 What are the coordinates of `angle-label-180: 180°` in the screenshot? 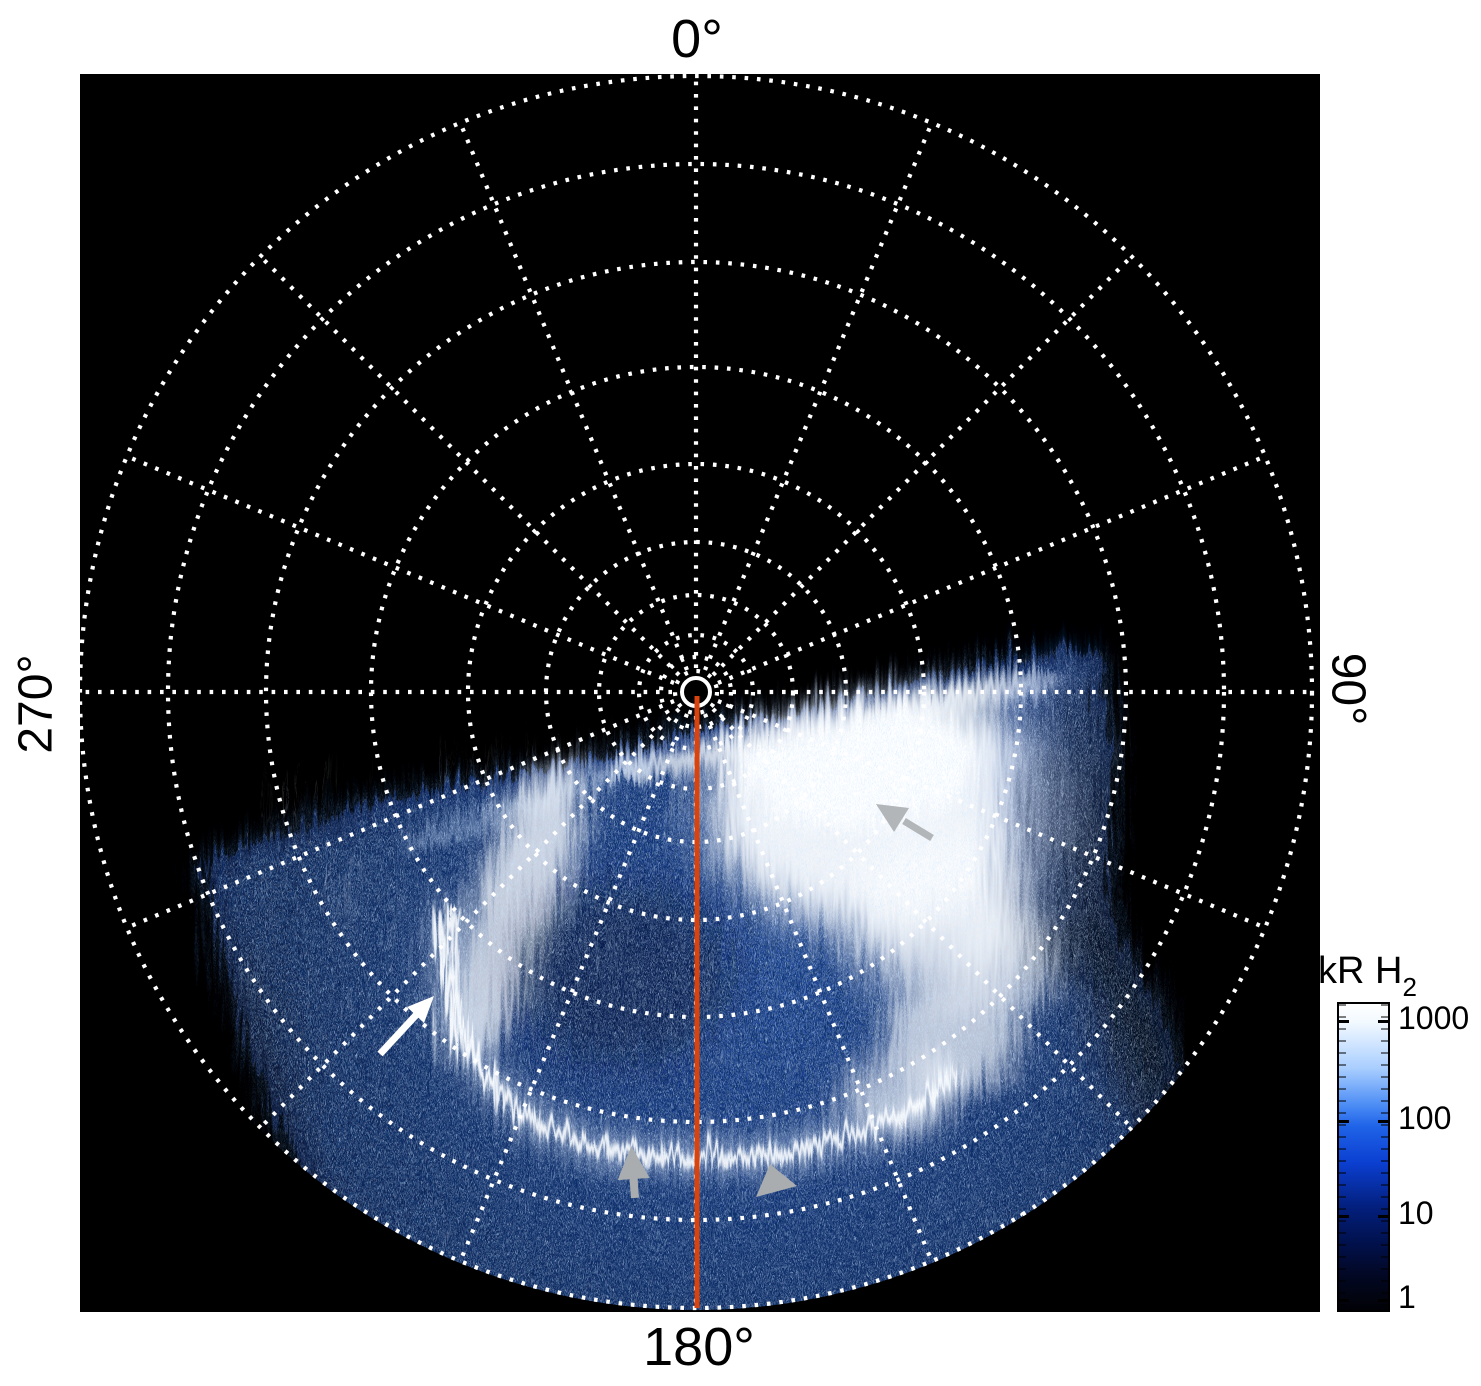 It's located at (699, 1347).